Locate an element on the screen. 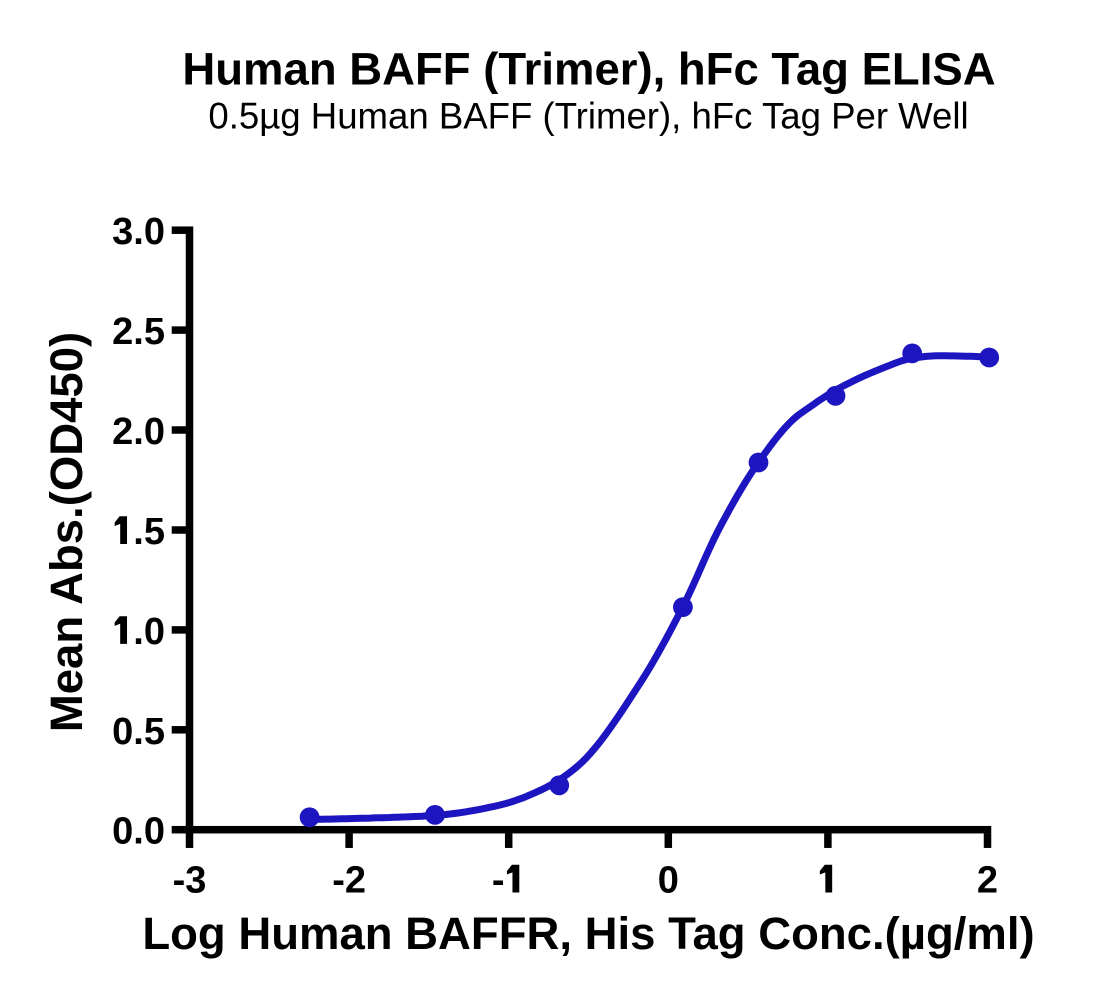 Image resolution: width=1109 pixels, height=1004 pixels. svg-text: Mean Abs.(OD450) is located at coordinates (66, 532).